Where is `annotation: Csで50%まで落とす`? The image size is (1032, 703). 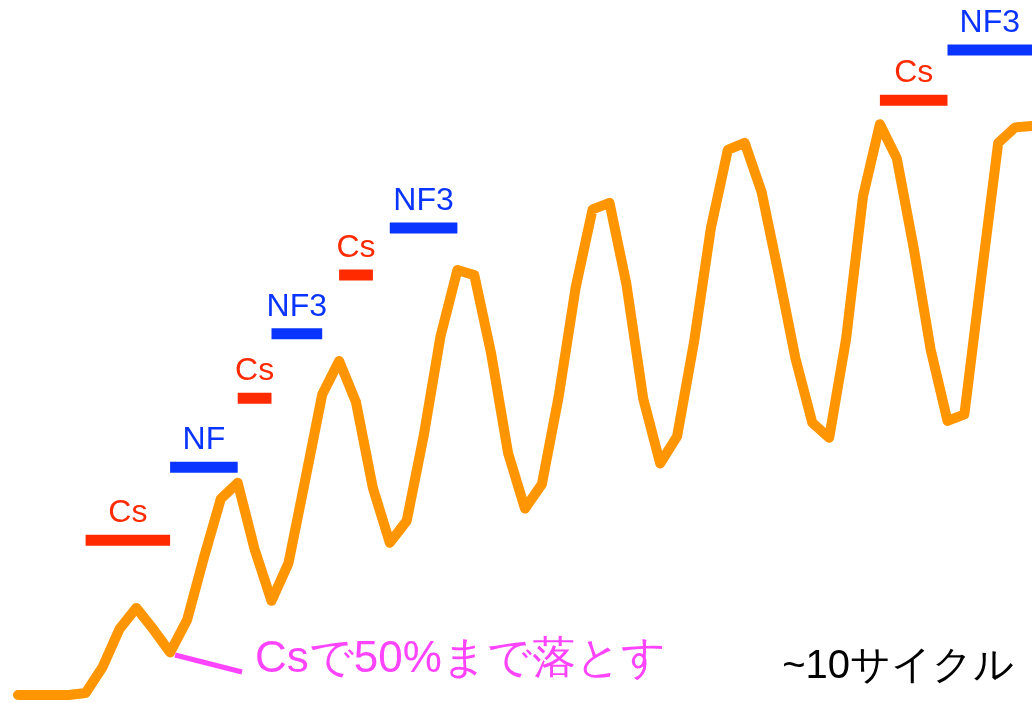
annotation: Csで50%まで落とす is located at coordinates (460, 656).